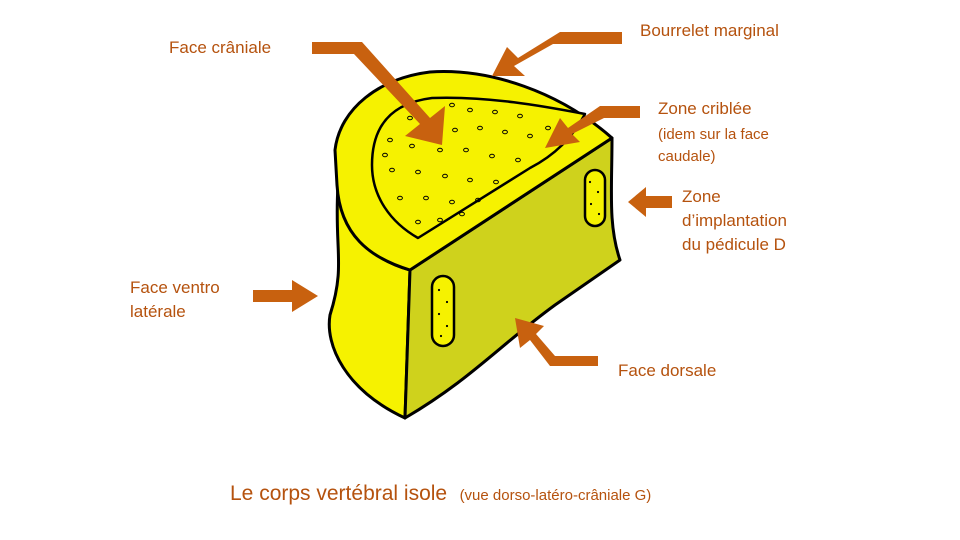 Image resolution: width=960 pixels, height=540 pixels. Describe the element at coordinates (285, 296) in the screenshot. I see `arrow-face-ventro-laterale` at that location.